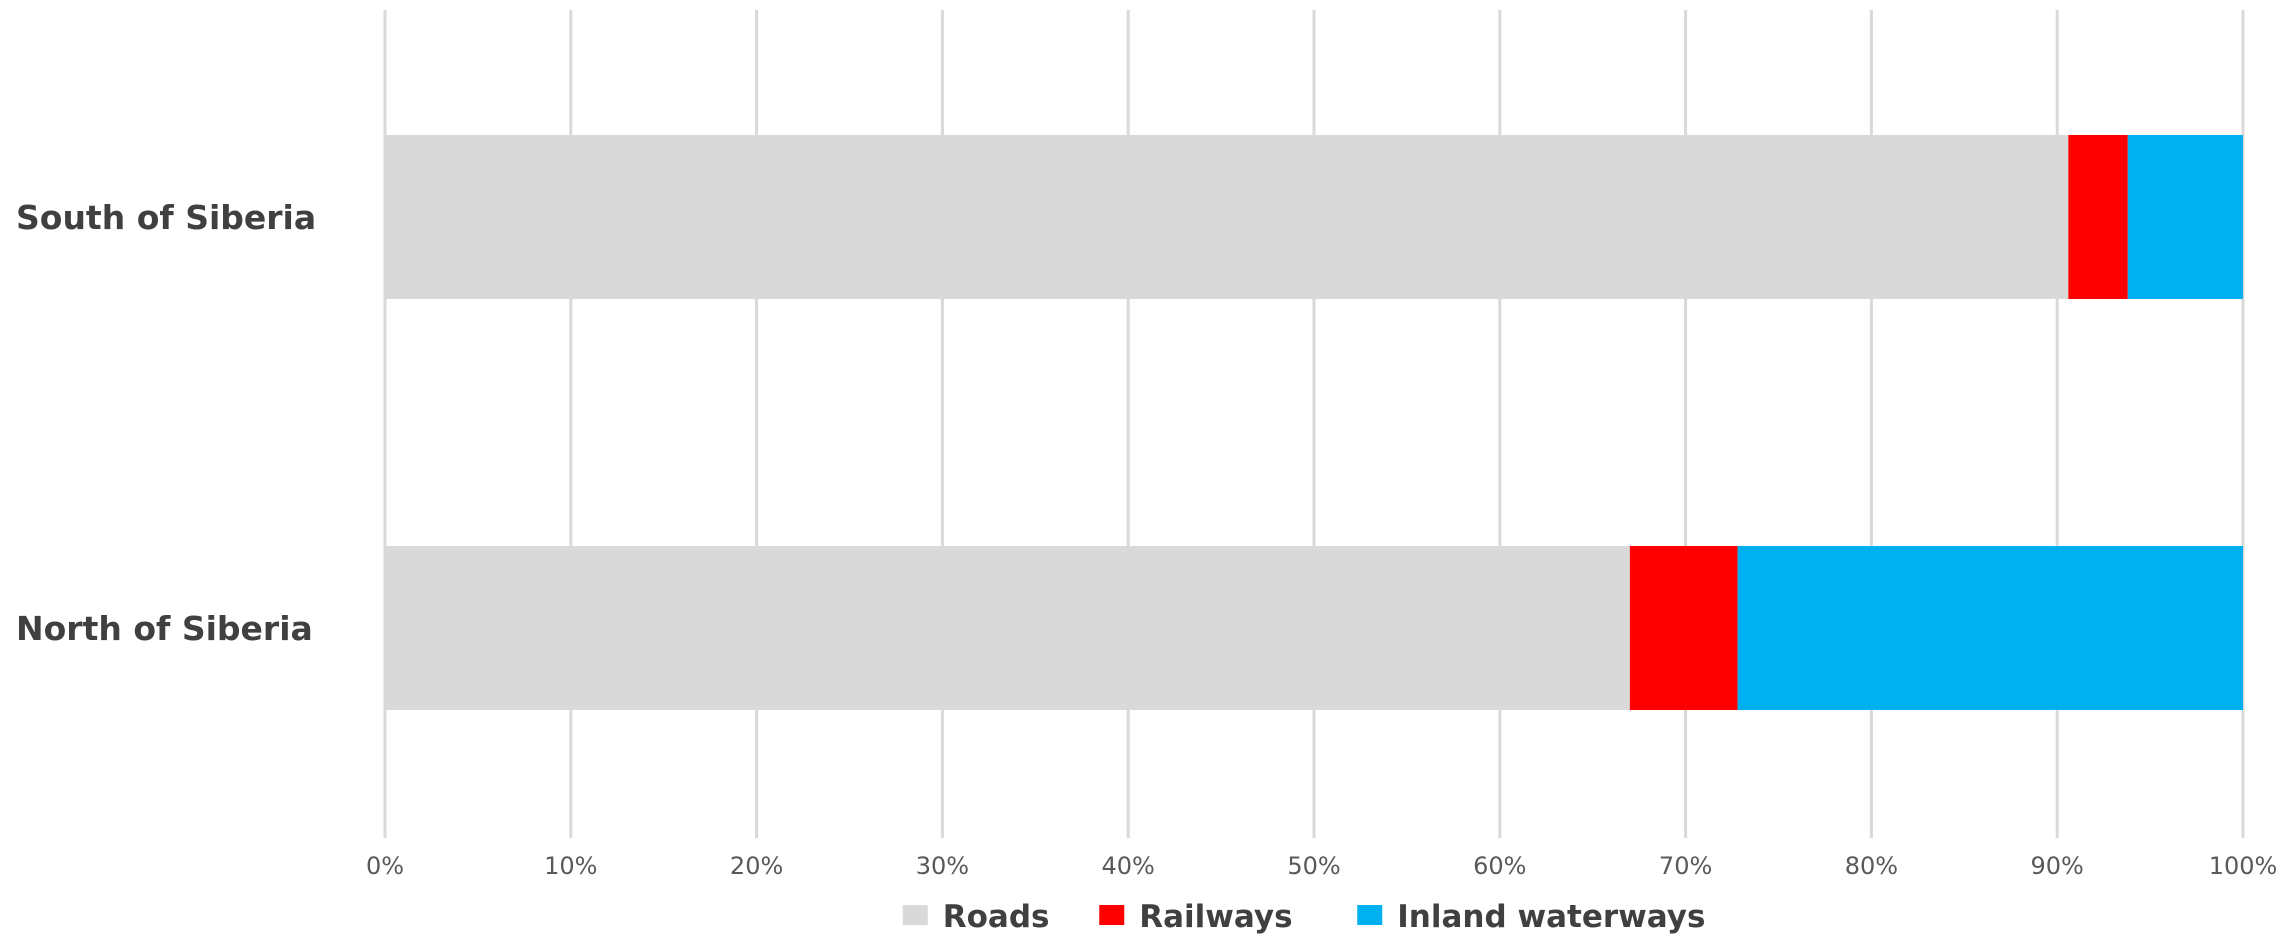  What do you see at coordinates (1007, 628) in the screenshot?
I see `bar-north-of-siberia-roads` at bounding box center [1007, 628].